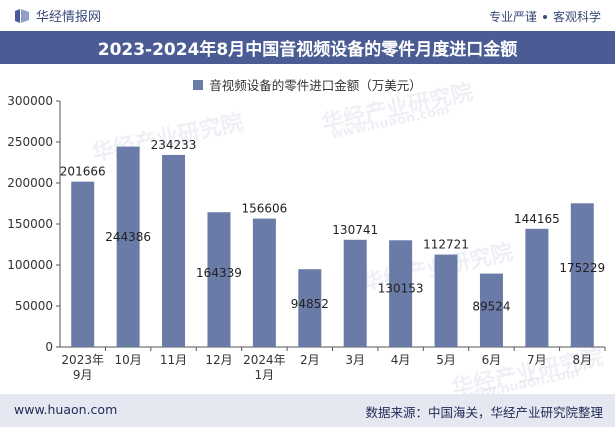 The width and height of the screenshot is (615, 427). What do you see at coordinates (218, 360) in the screenshot?
I see `x-tick-label: 12月` at bounding box center [218, 360].